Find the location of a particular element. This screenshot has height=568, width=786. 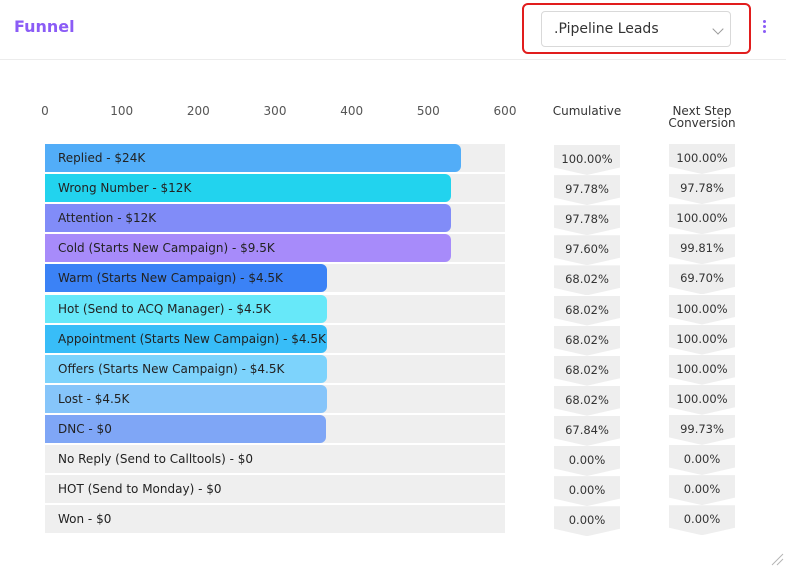

next-step-badge: 69.70% is located at coordinates (702, 279).